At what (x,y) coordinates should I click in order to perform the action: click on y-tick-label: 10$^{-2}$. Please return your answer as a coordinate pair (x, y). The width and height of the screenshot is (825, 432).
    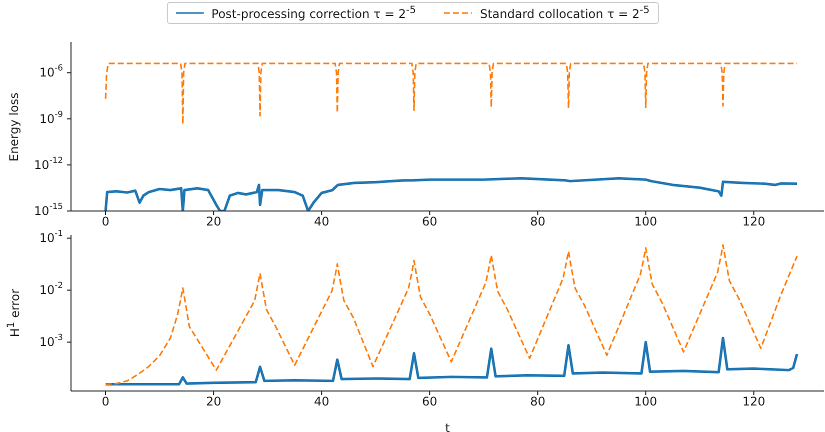
    Looking at the image, I should click on (51, 289).